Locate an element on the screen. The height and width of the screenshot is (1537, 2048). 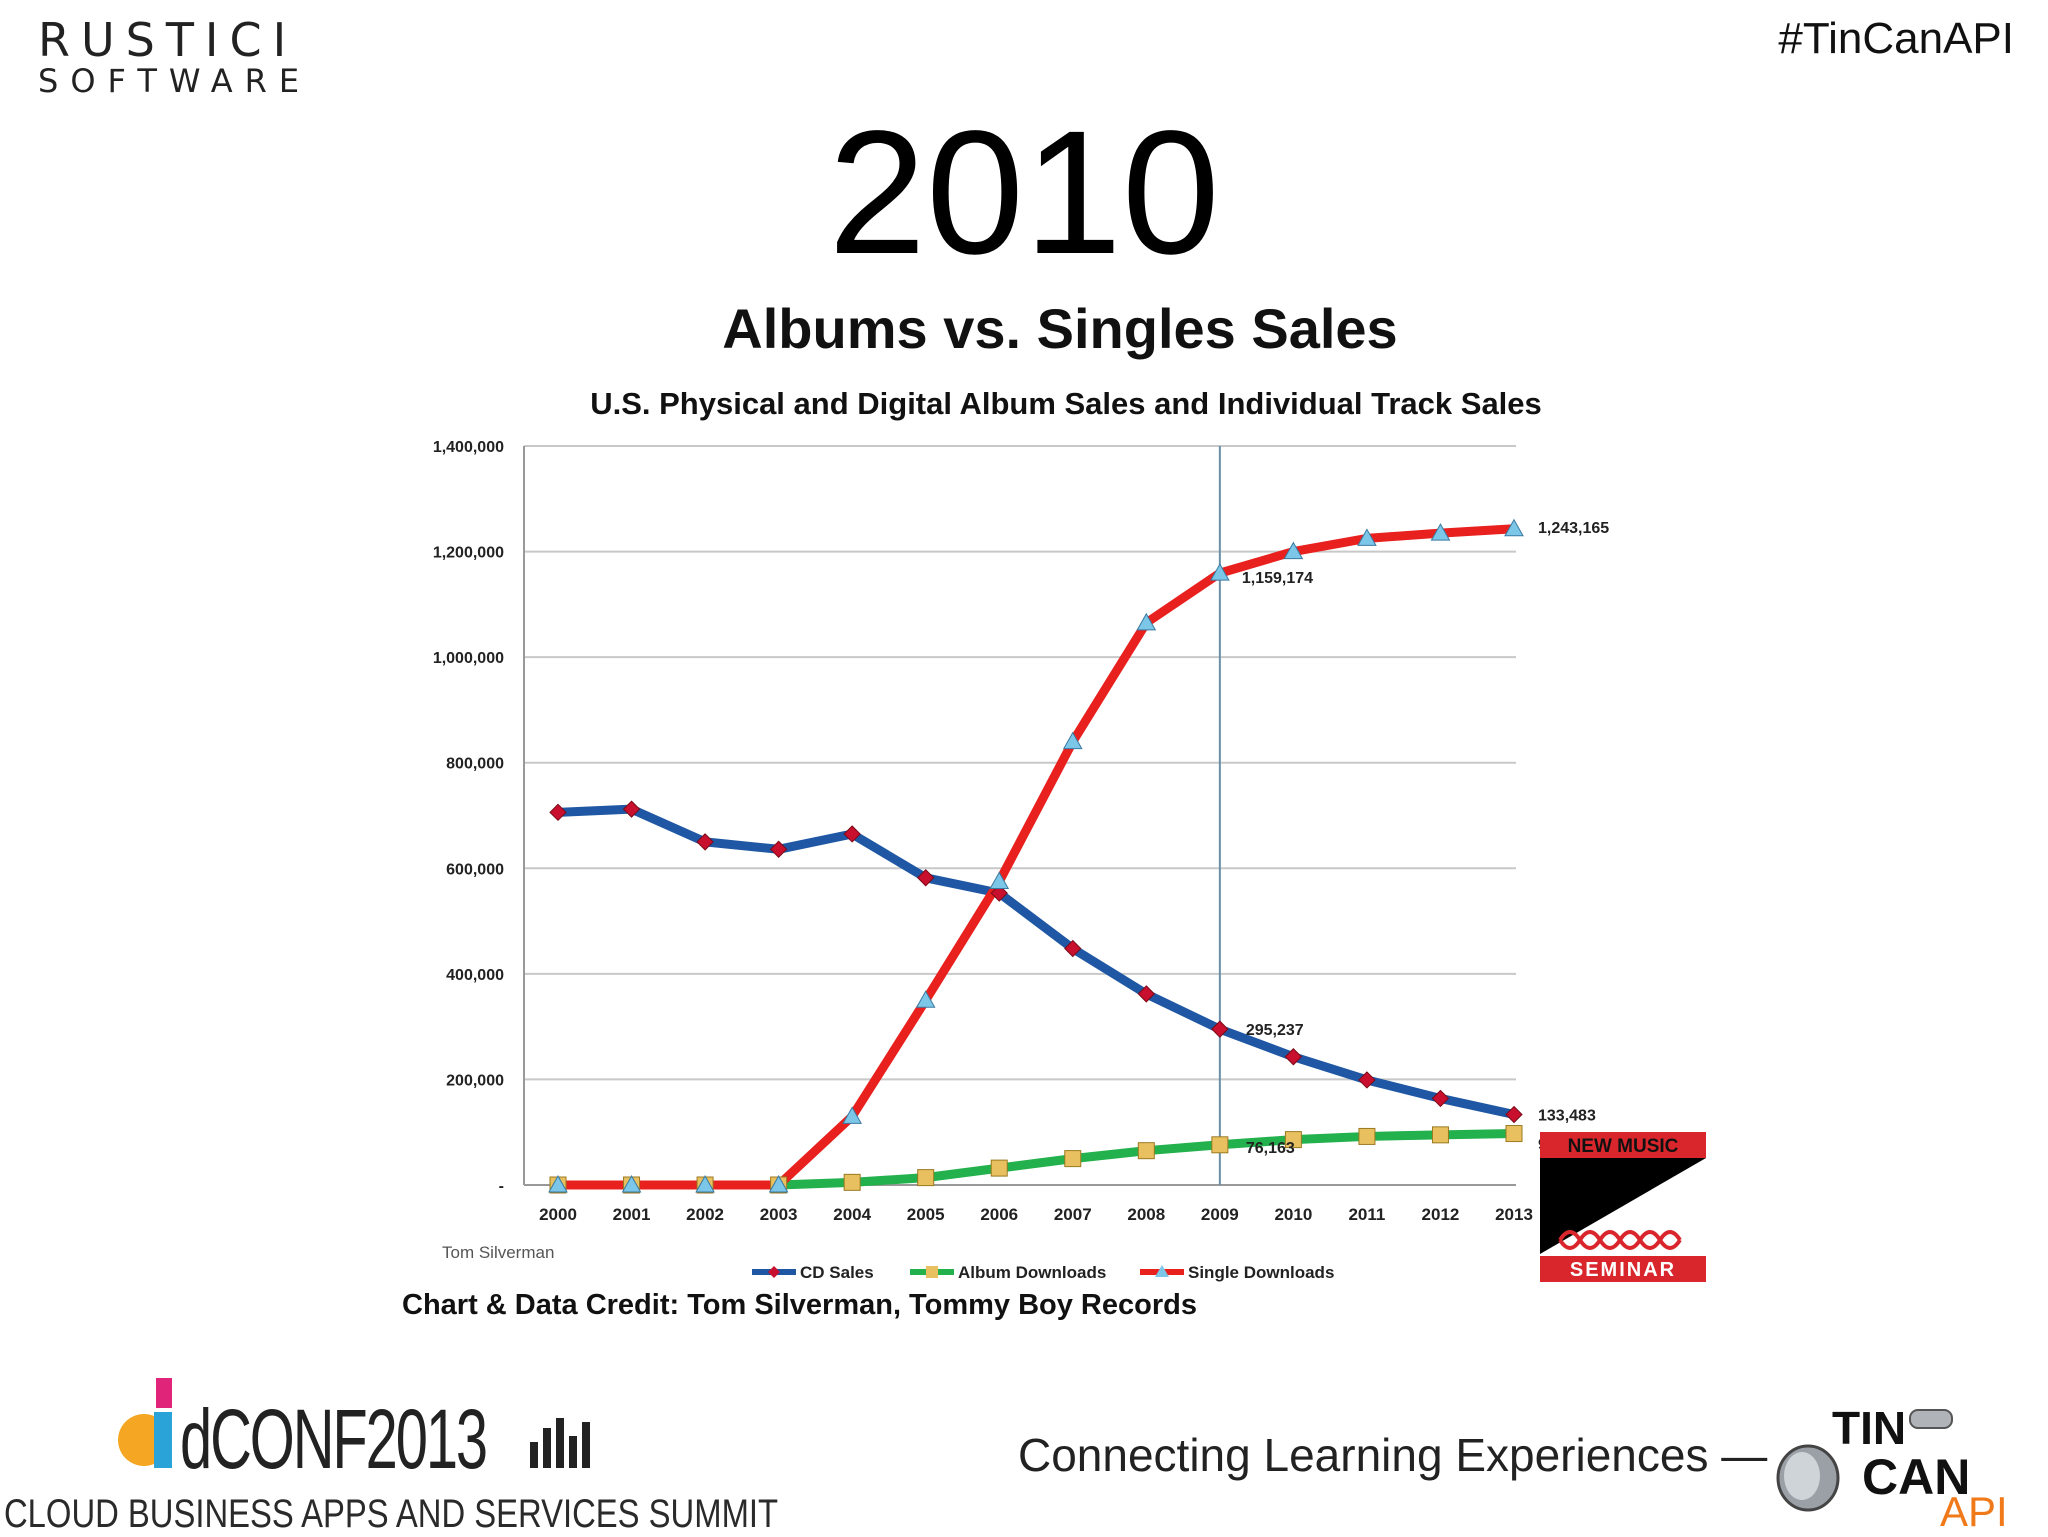
tincan-logo-tin: TIN is located at coordinates (1869, 1428).